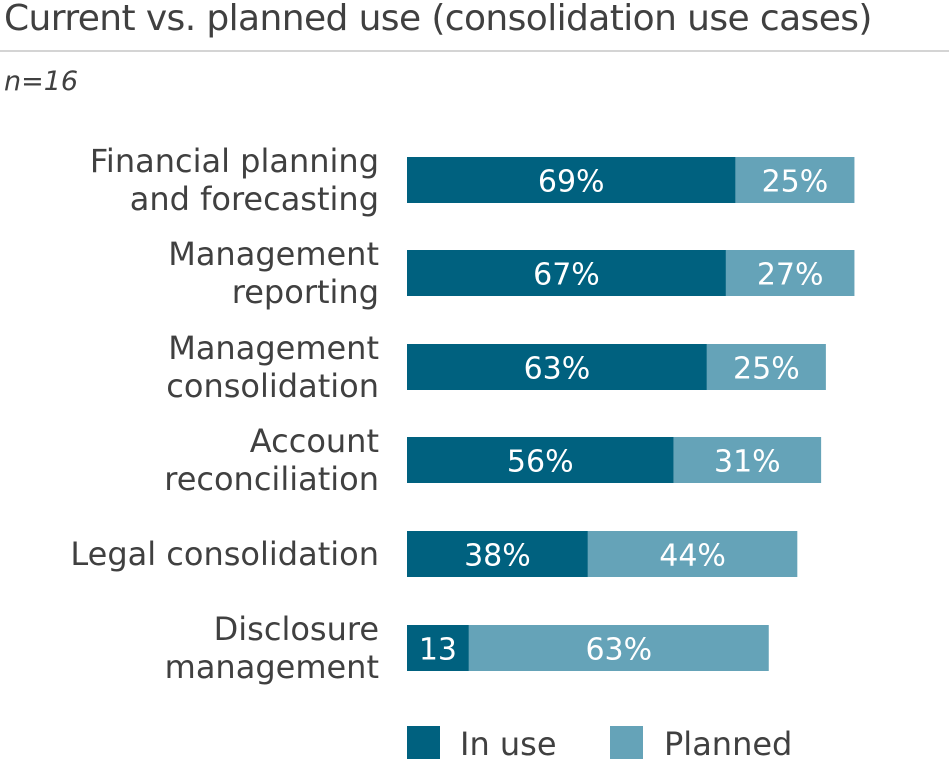 Image resolution: width=949 pixels, height=766 pixels. What do you see at coordinates (41, 81) in the screenshot?
I see `chart-subtitle: n=16` at bounding box center [41, 81].